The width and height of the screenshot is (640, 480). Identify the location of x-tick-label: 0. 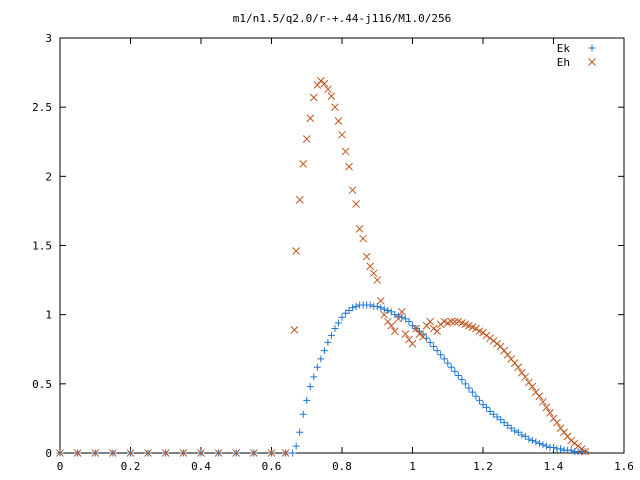
(60, 466).